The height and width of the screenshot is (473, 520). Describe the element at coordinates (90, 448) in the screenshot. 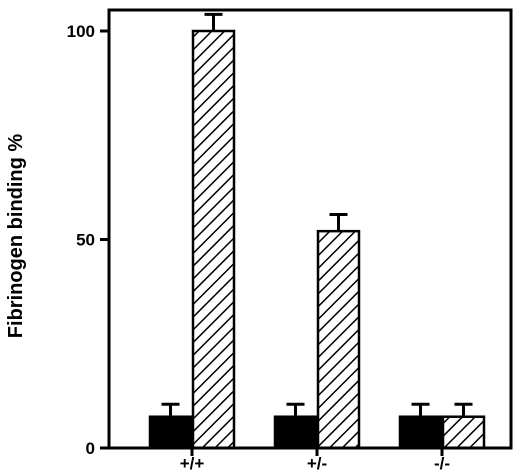

I see `y-tick-label-0: 0` at that location.